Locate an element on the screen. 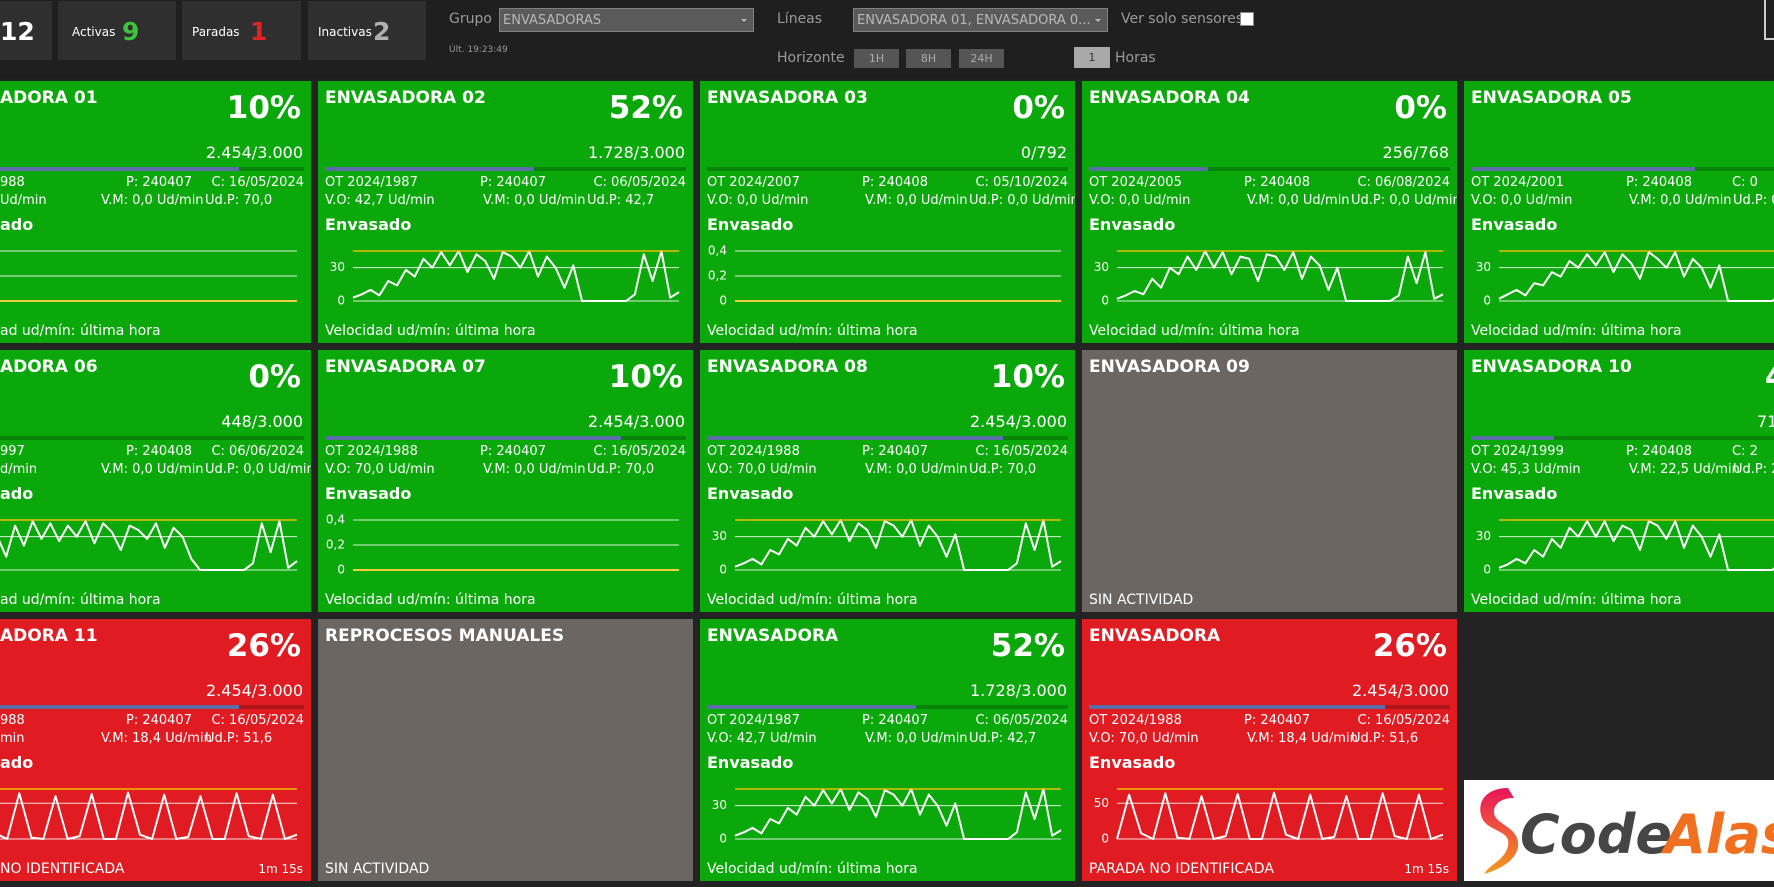 Image resolution: width=1774 pixels, height=887 pixels. speed-chart: 0 30 is located at coordinates (1625, 279).